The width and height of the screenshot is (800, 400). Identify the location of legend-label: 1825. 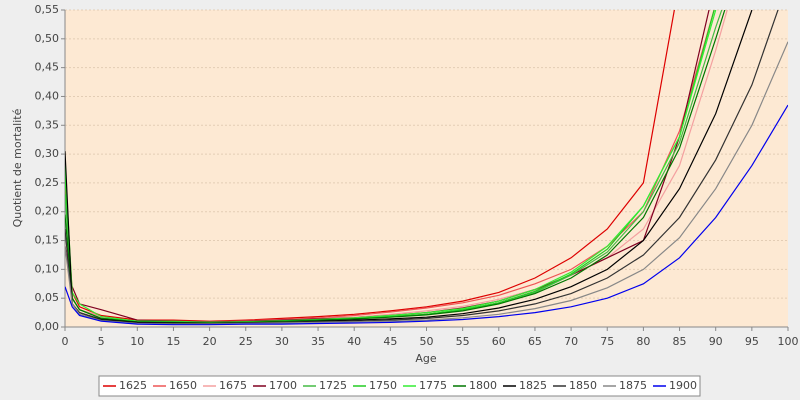
(533, 385).